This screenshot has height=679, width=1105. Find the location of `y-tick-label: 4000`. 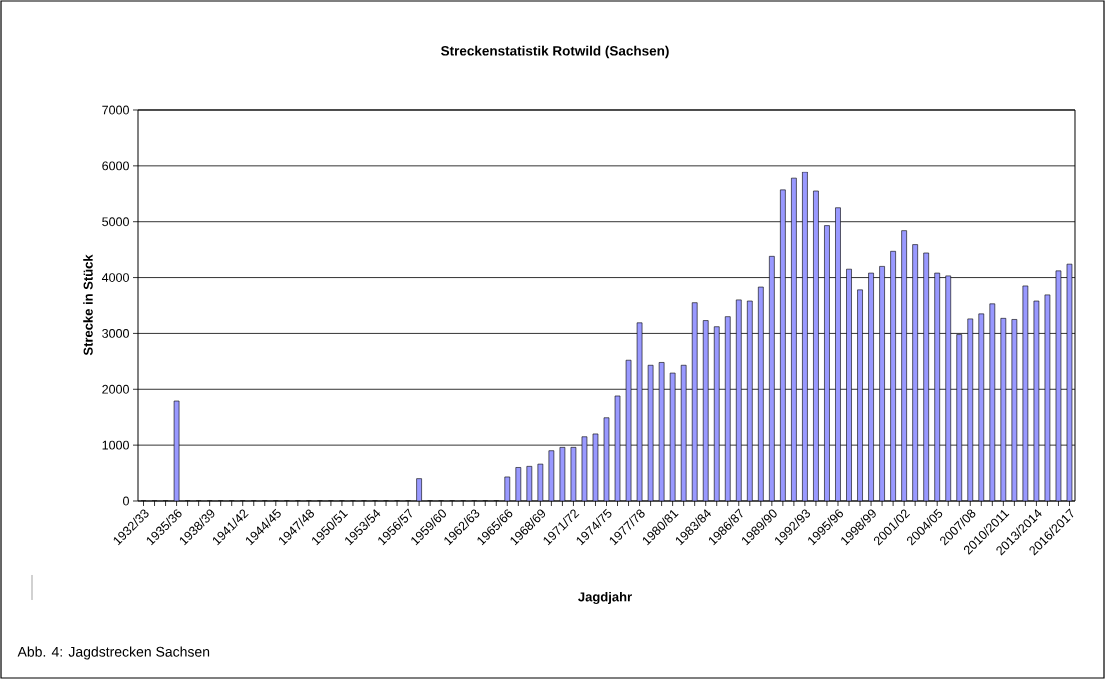

y-tick-label: 4000 is located at coordinates (115, 277).